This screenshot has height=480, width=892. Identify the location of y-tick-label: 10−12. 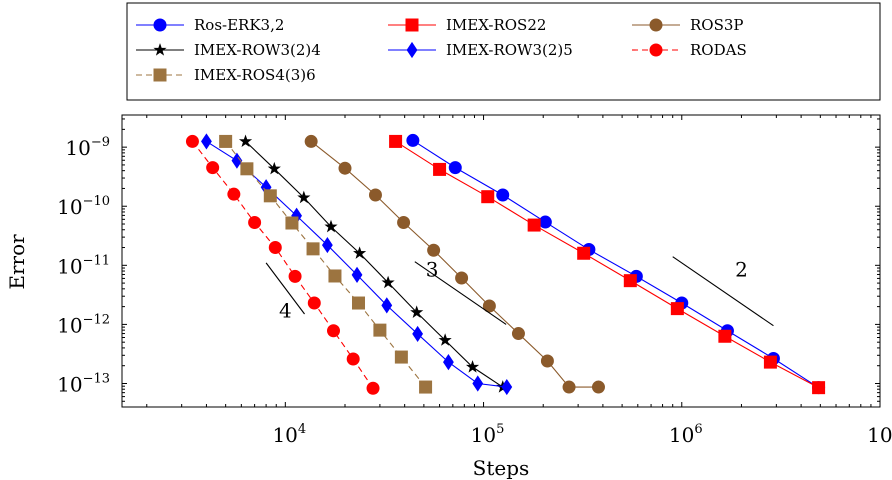
(83, 324).